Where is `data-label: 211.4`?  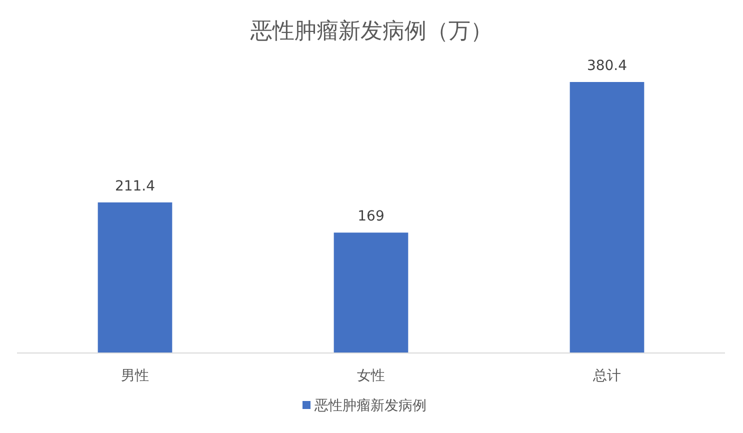
data-label: 211.4 is located at coordinates (135, 186).